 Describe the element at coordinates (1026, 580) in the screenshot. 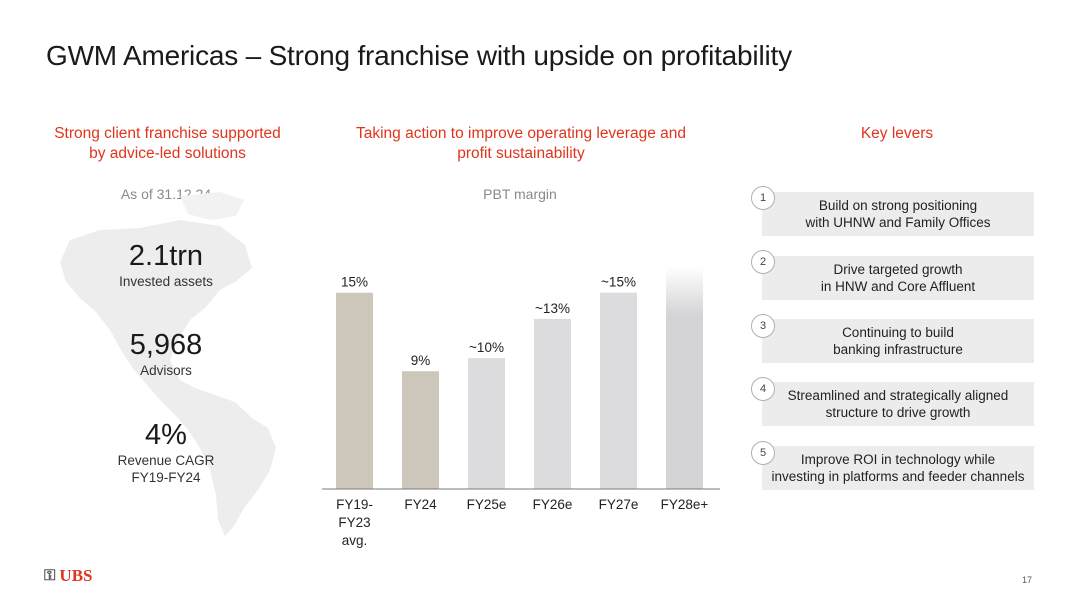

I see `page-number: 17` at that location.